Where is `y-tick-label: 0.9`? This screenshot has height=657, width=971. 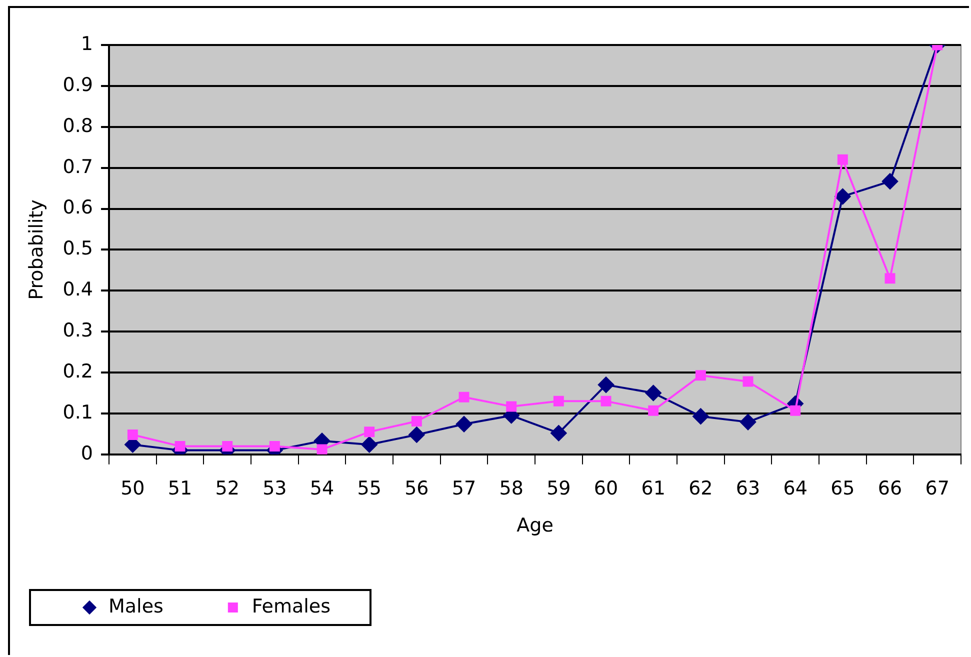
y-tick-label: 0.9 is located at coordinates (78, 85).